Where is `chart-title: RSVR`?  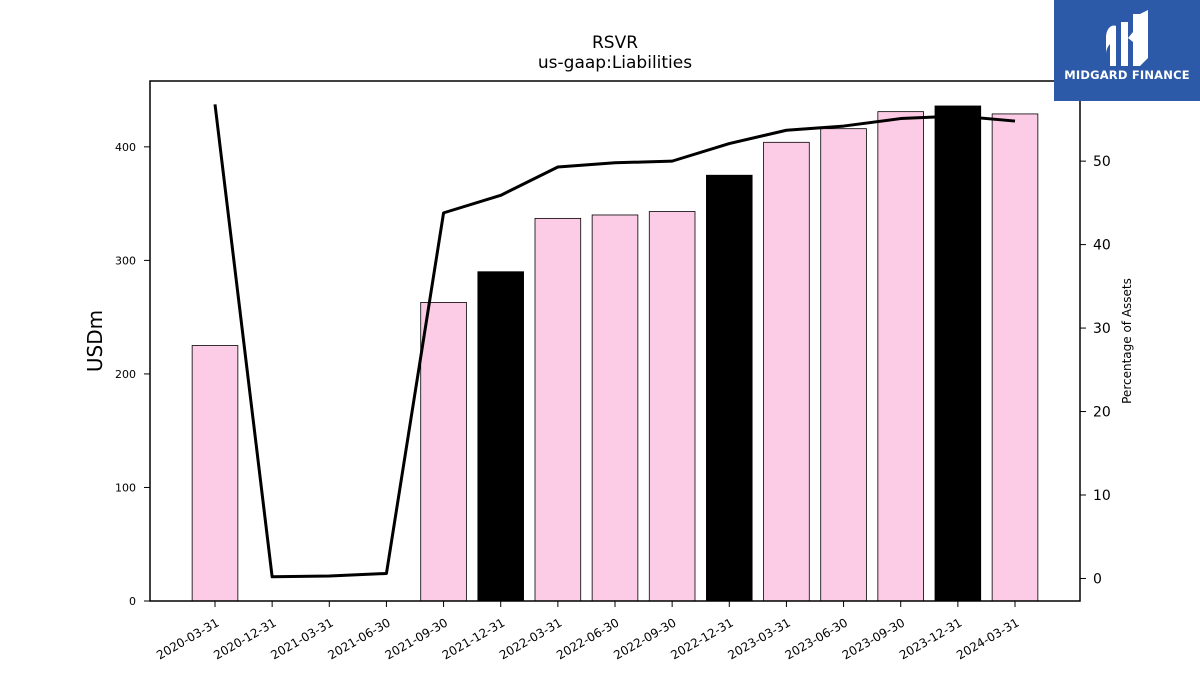
chart-title: RSVR is located at coordinates (615, 43).